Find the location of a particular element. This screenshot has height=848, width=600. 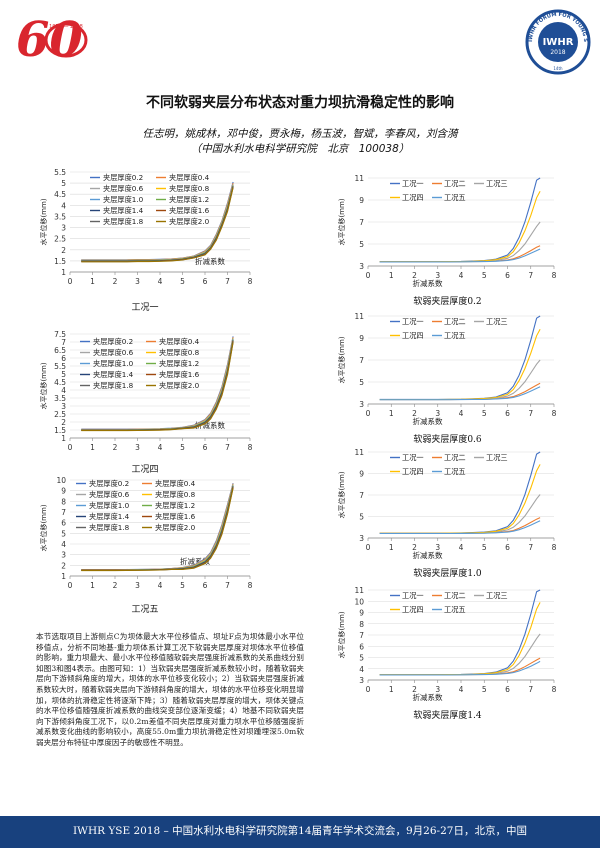

y-tick-label: 4 is located at coordinates (63, 205).